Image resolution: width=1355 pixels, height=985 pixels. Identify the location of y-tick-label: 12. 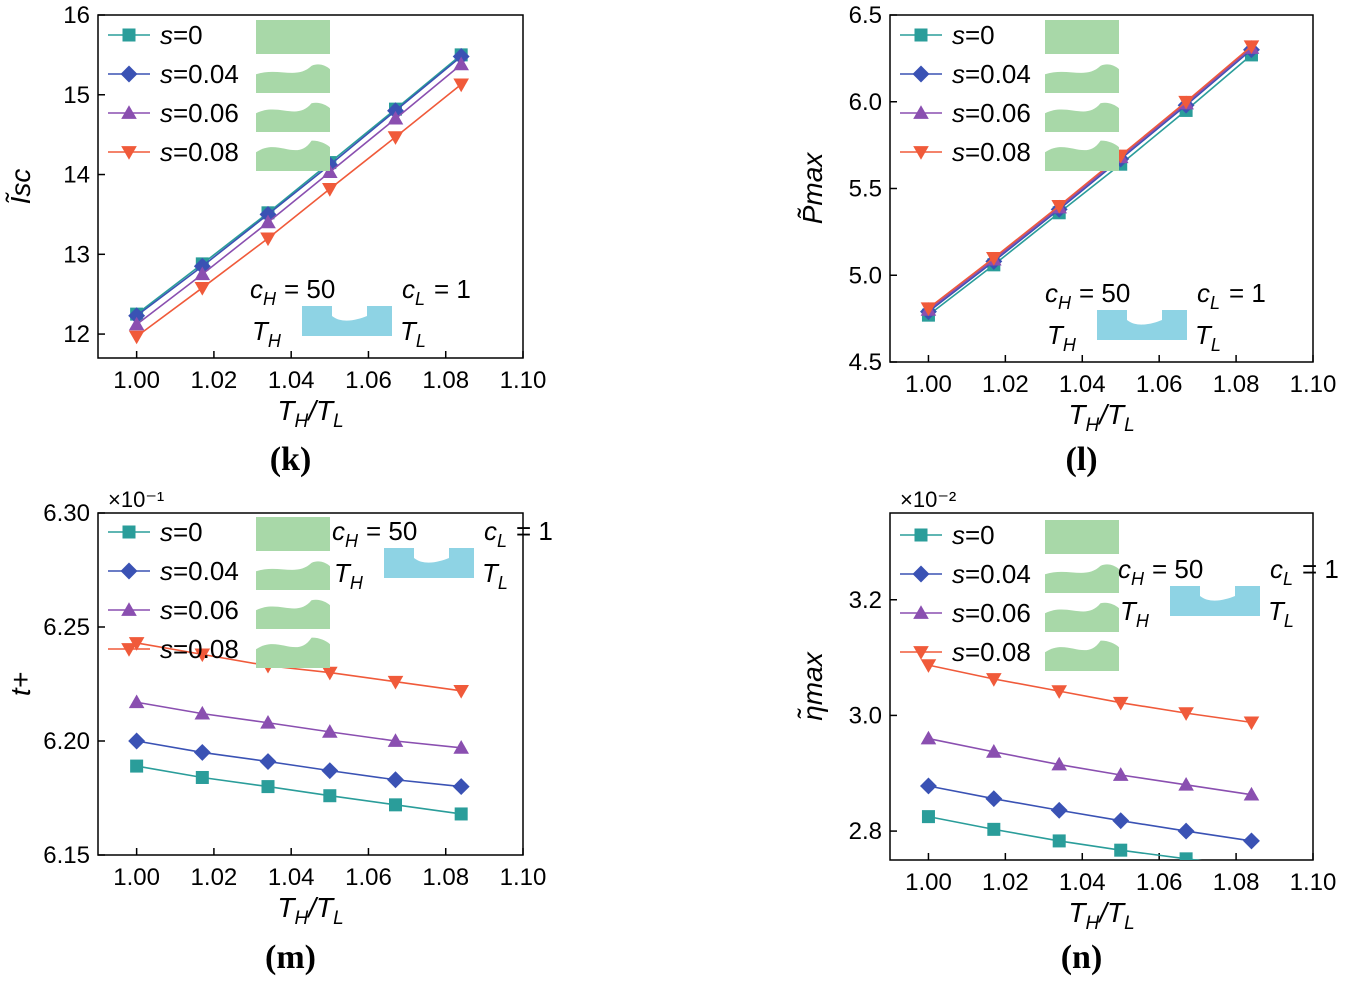
(76, 334).